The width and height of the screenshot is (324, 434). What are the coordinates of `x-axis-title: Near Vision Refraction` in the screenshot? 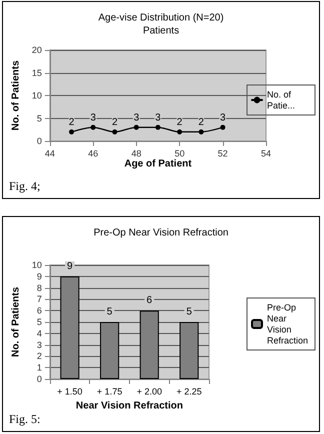 It's located at (129, 406).